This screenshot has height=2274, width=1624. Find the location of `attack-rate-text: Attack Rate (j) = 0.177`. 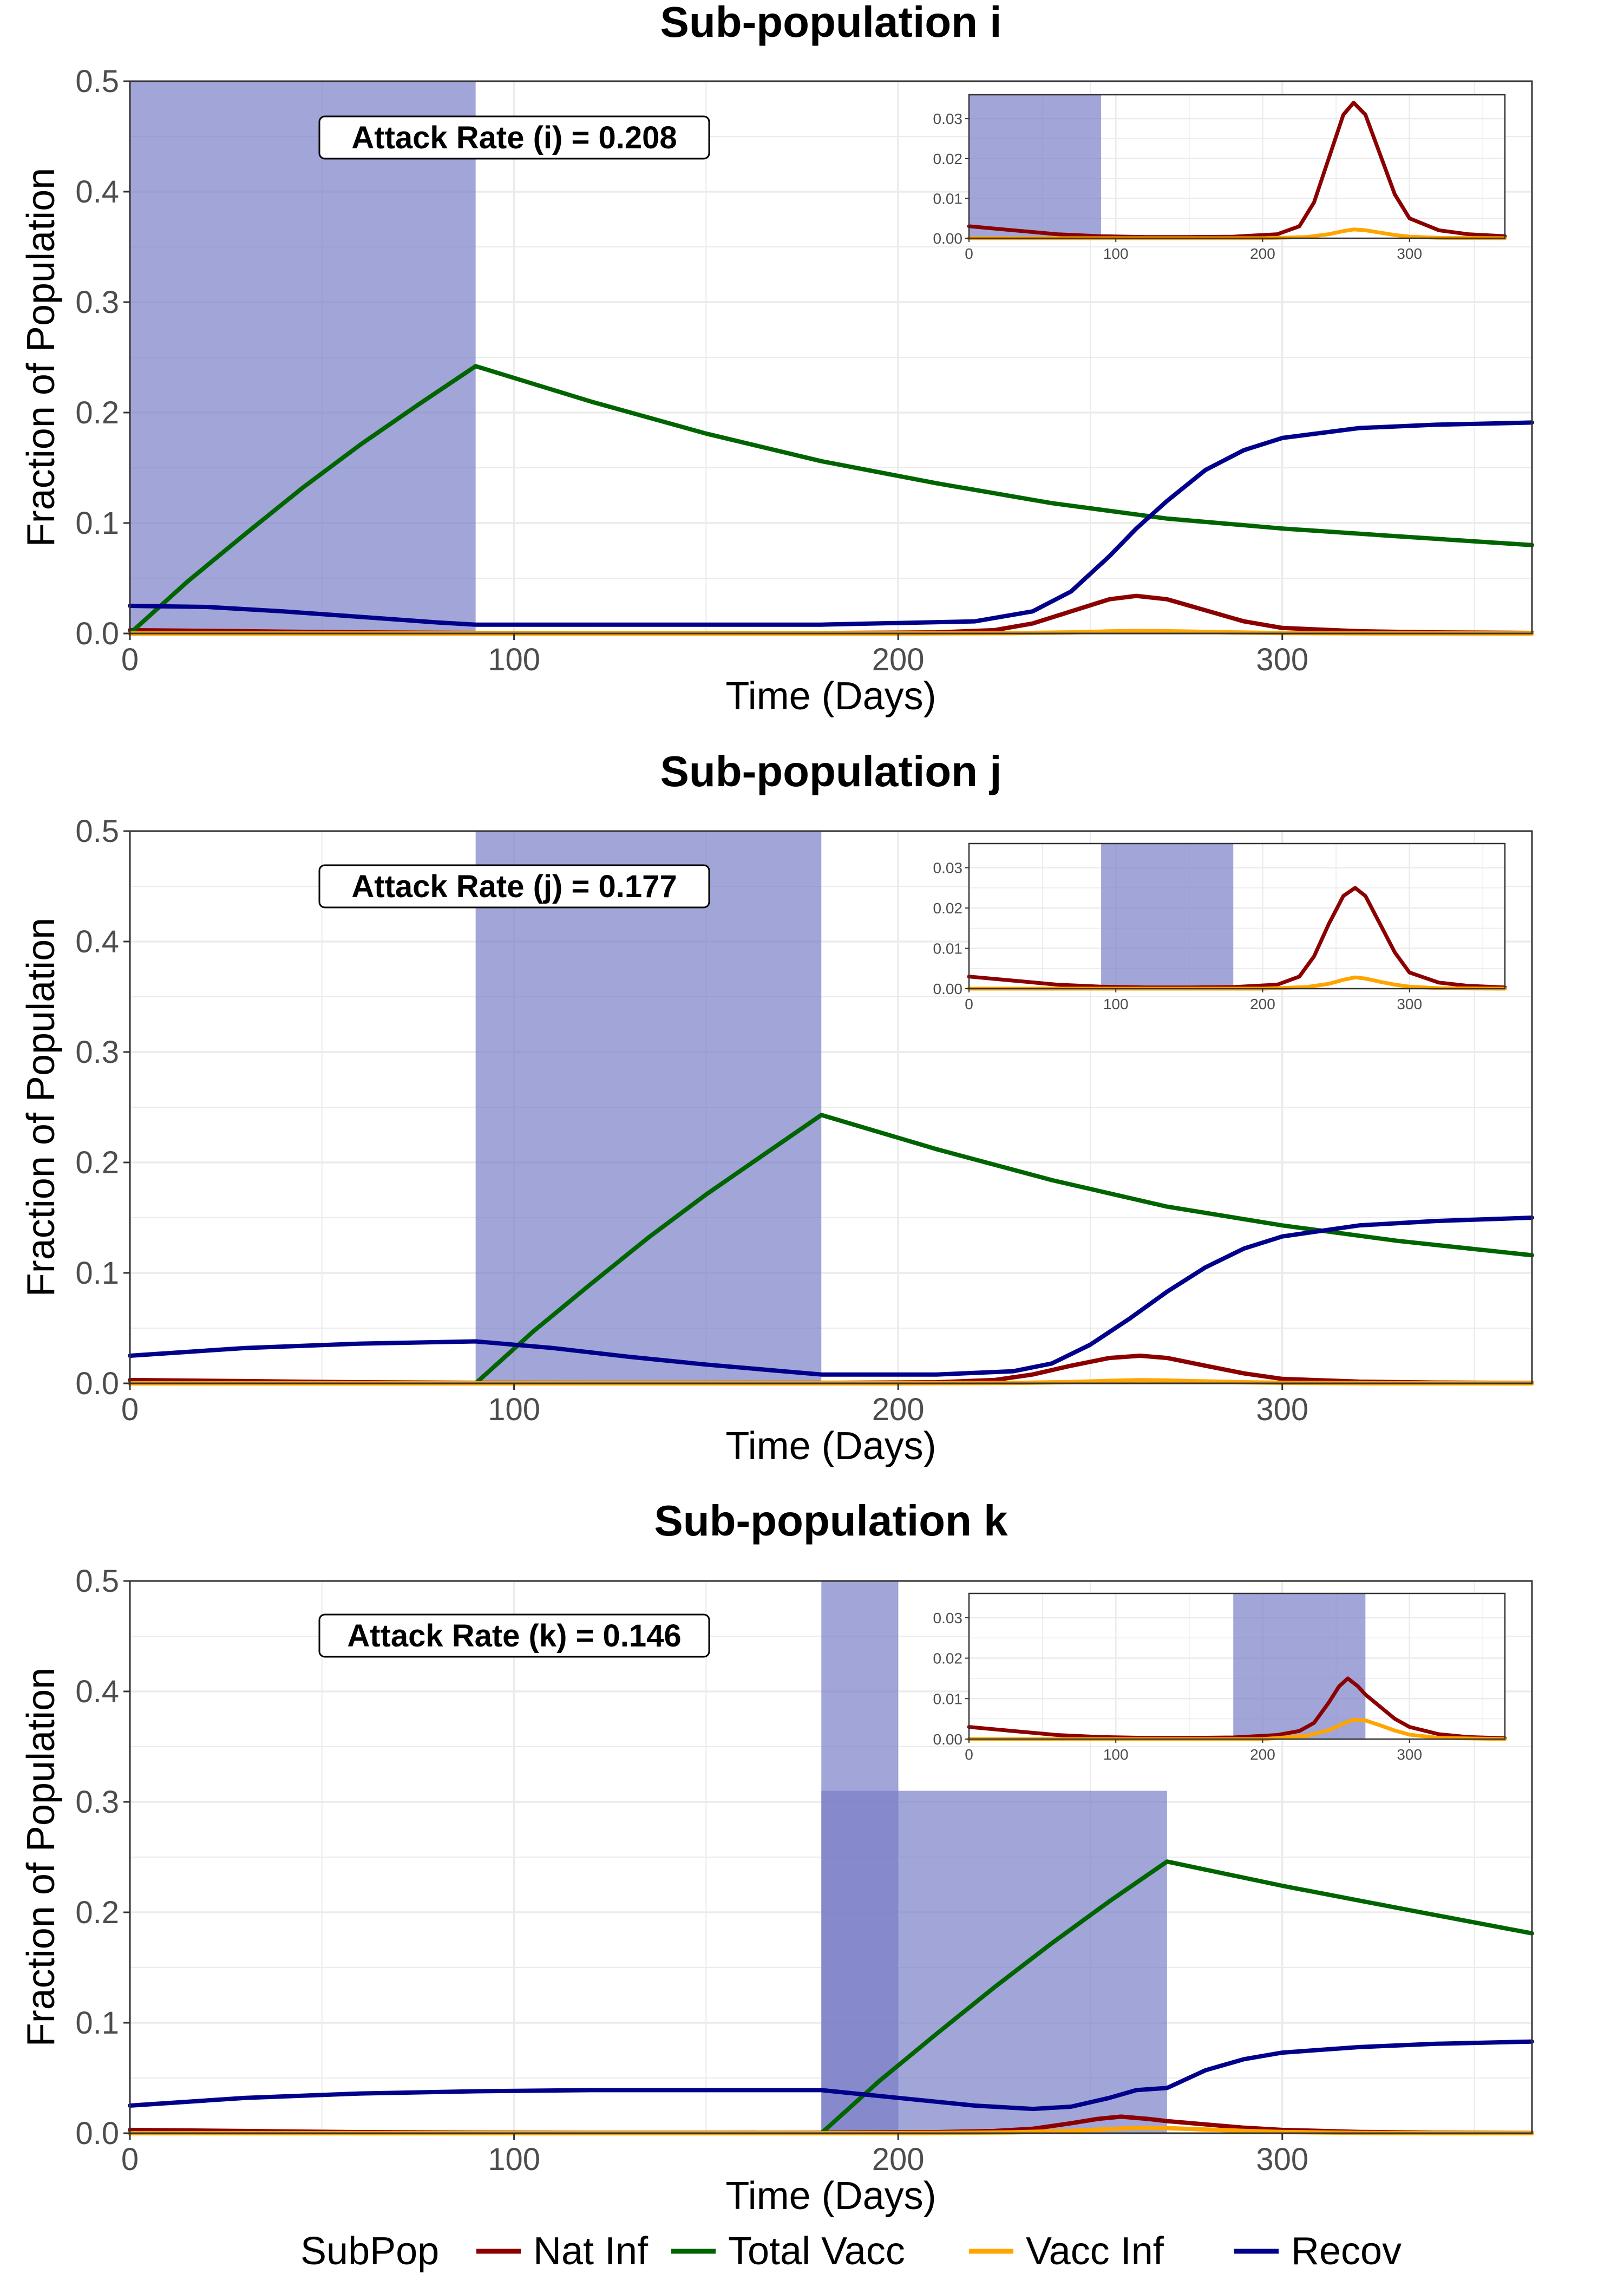

attack-rate-text: Attack Rate (j) = 0.177 is located at coordinates (514, 887).